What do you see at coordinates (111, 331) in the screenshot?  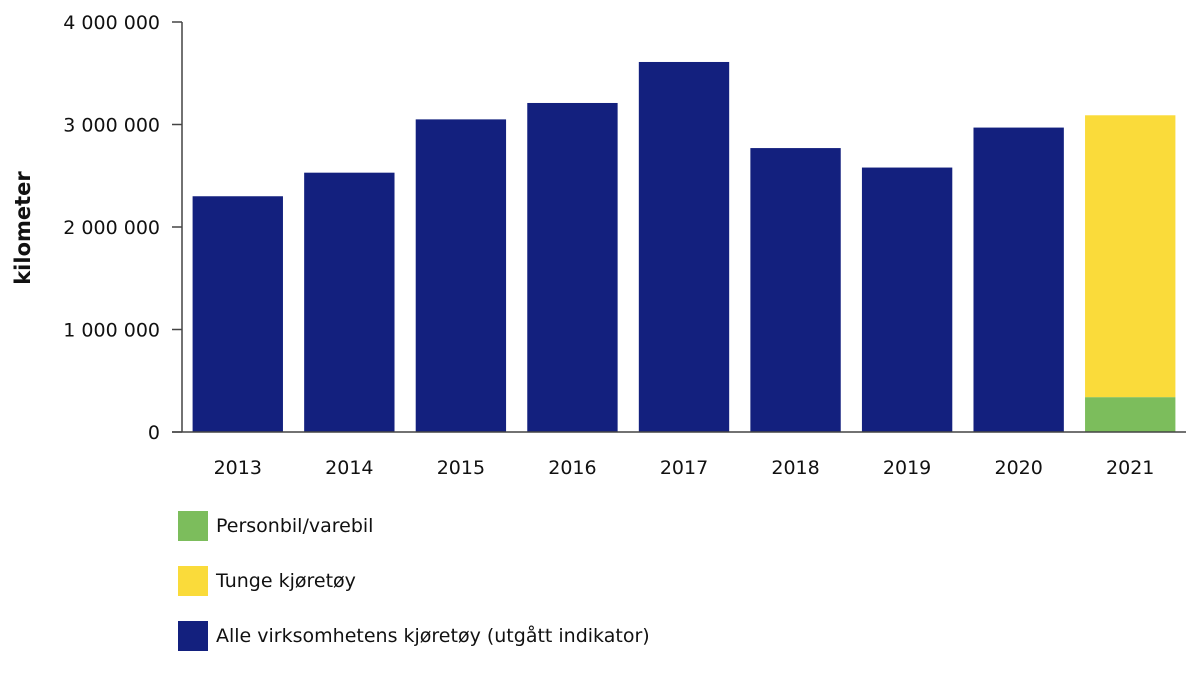 I see `y-tick-label: 1 000 000` at bounding box center [111, 331].